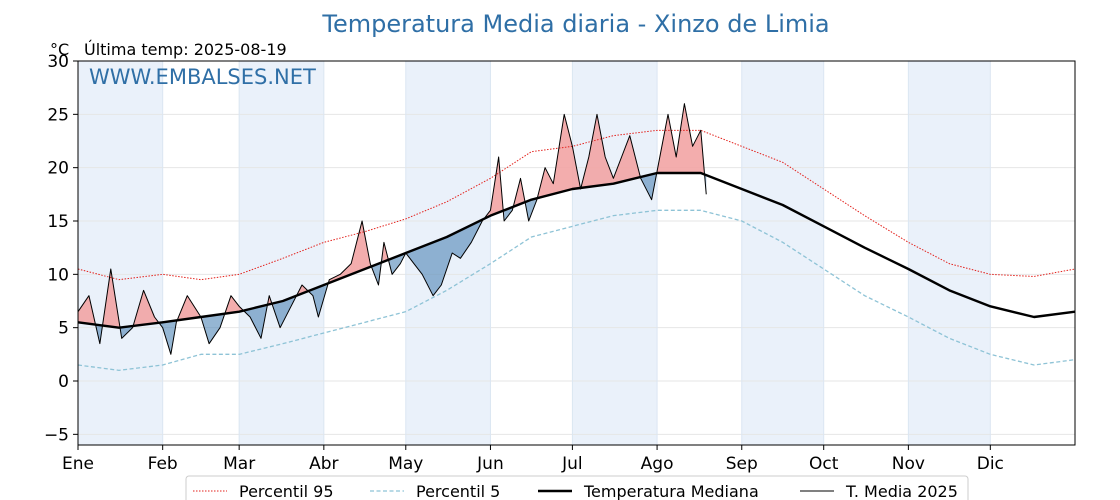 The height and width of the screenshot is (500, 1120). What do you see at coordinates (59, 49) in the screenshot?
I see `y-unit-label: °C` at bounding box center [59, 49].